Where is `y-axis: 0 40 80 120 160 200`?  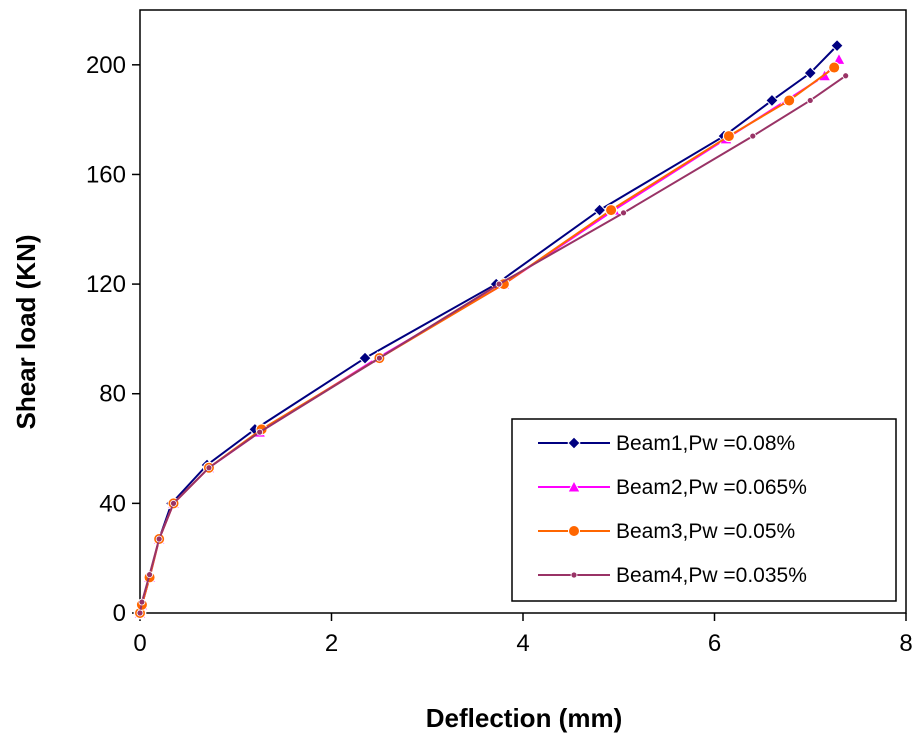 y-axis: 0 40 80 120 160 200 is located at coordinates (113, 339).